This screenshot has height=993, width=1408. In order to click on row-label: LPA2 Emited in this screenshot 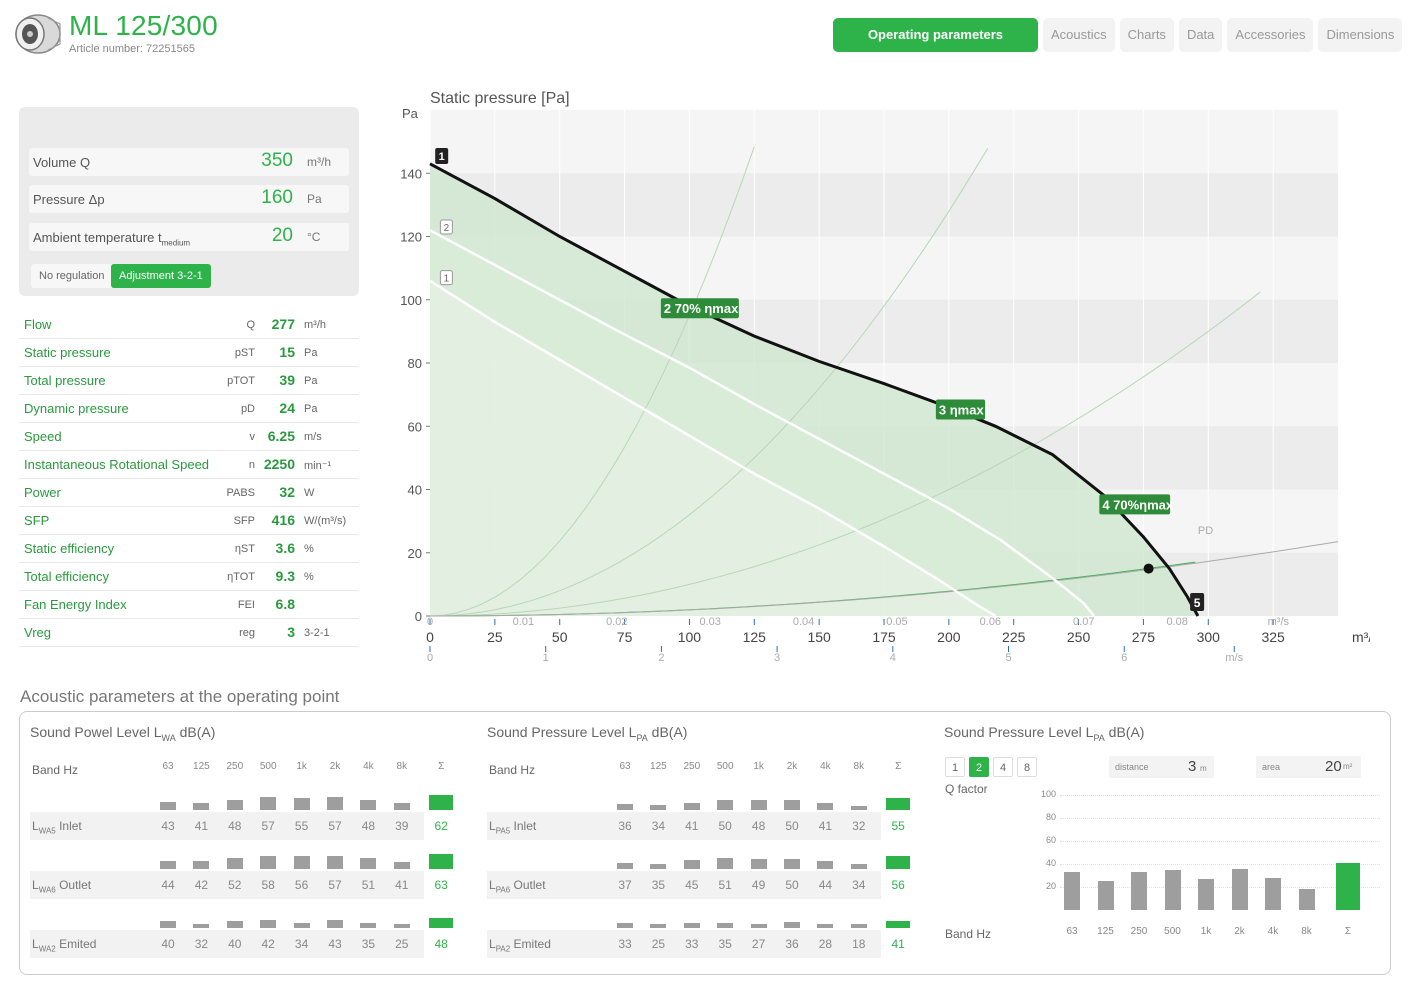, I will do `click(520, 945)`.